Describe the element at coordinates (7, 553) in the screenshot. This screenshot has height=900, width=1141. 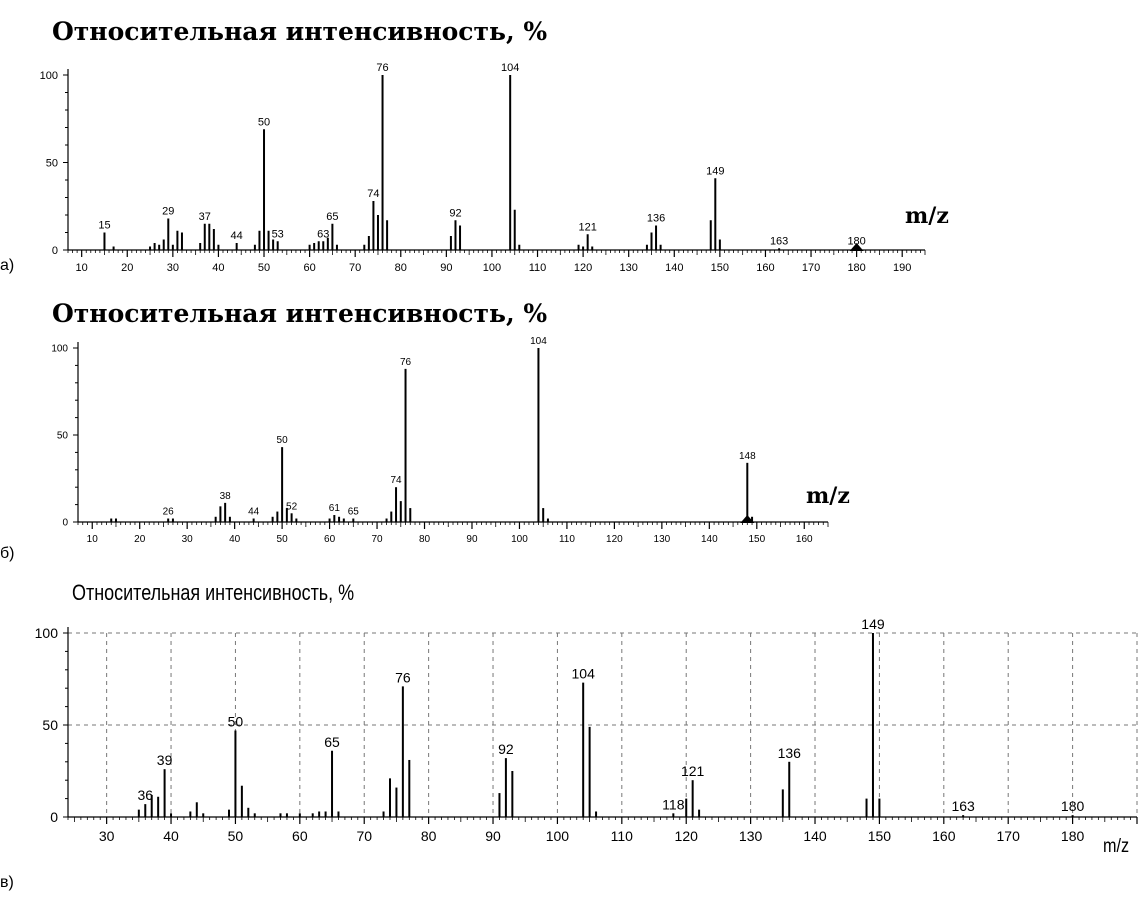
I see `panel-label-b: б)` at that location.